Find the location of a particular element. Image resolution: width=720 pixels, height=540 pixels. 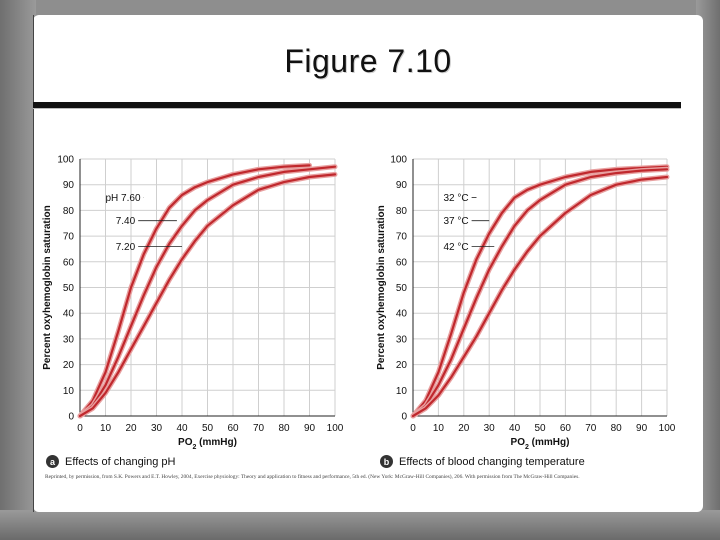

slide-left-border is located at coordinates (33, 263).